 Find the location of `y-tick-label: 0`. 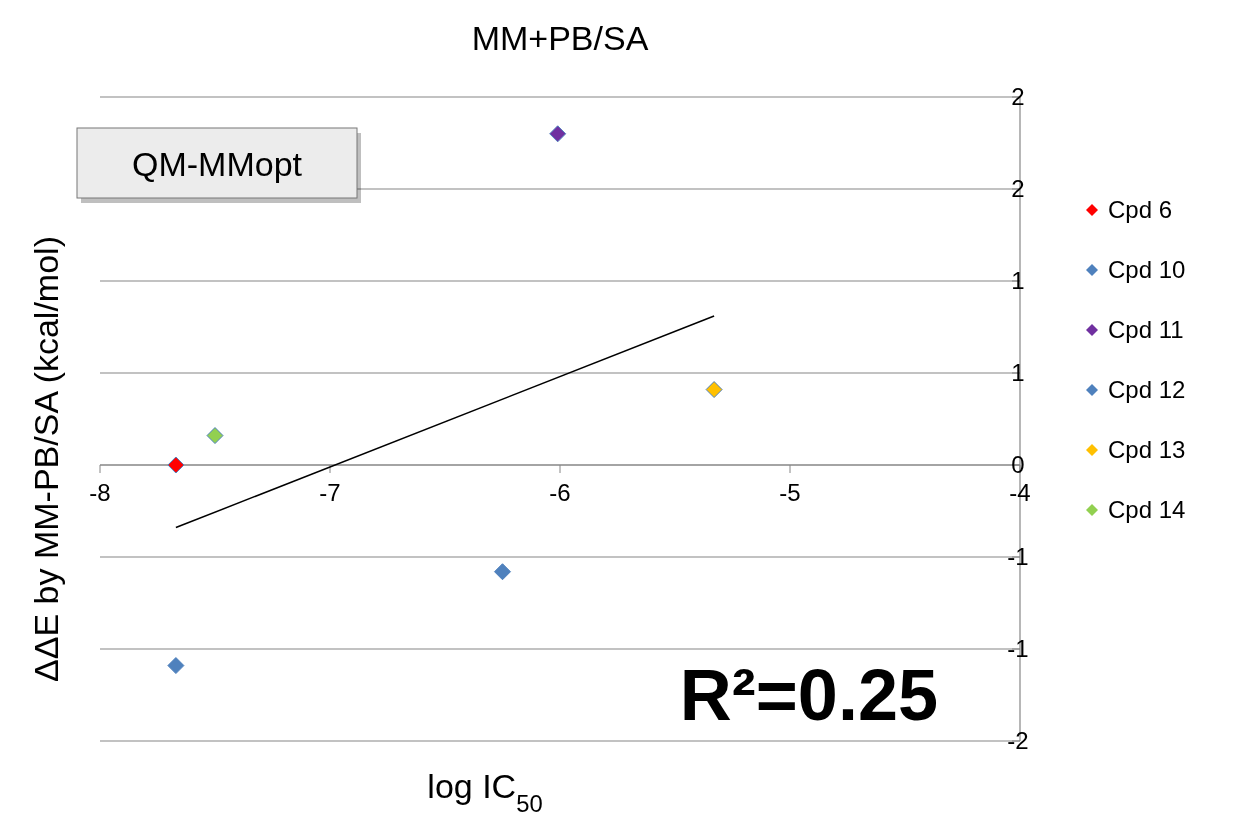

y-tick-label: 0 is located at coordinates (1018, 464).